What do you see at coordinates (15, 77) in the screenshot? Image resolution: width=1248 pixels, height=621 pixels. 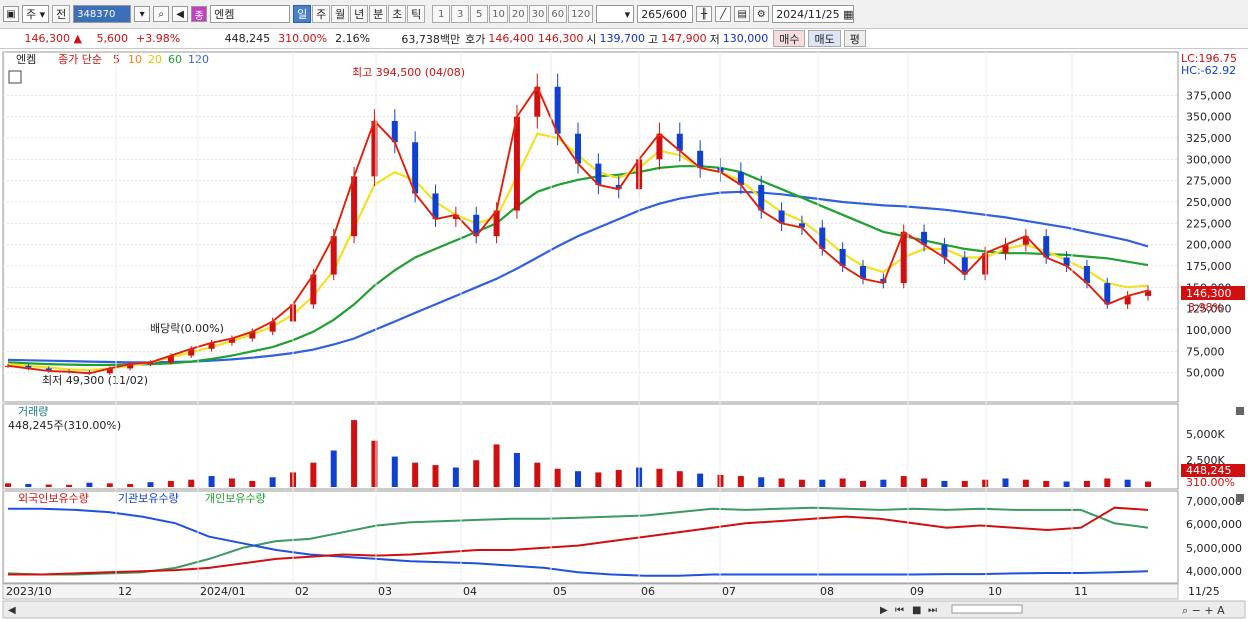 I see `calendar-icon` at bounding box center [15, 77].